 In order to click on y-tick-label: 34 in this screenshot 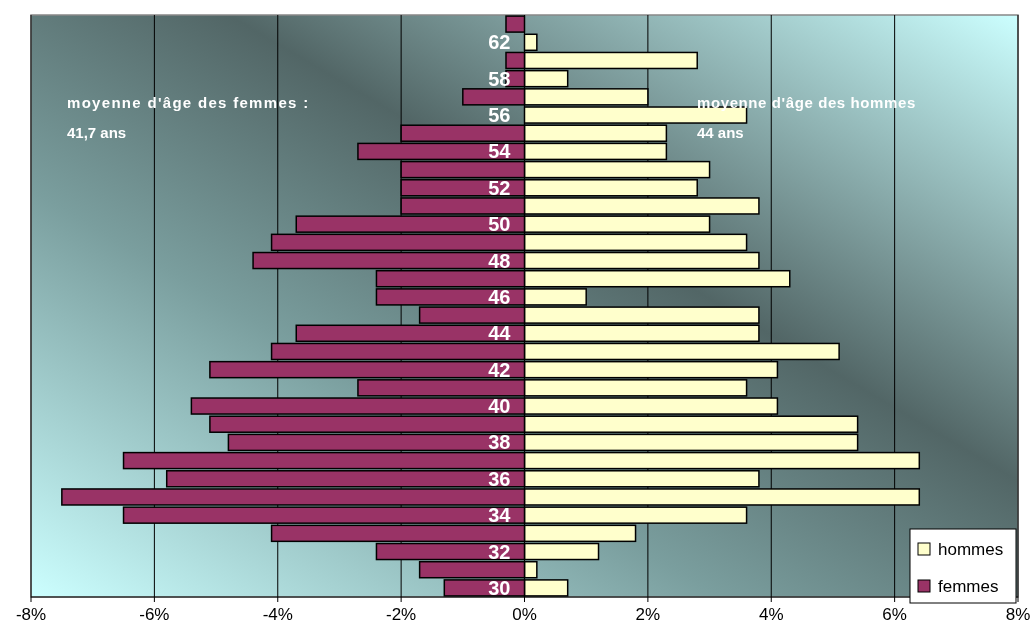, I will do `click(500, 515)`.